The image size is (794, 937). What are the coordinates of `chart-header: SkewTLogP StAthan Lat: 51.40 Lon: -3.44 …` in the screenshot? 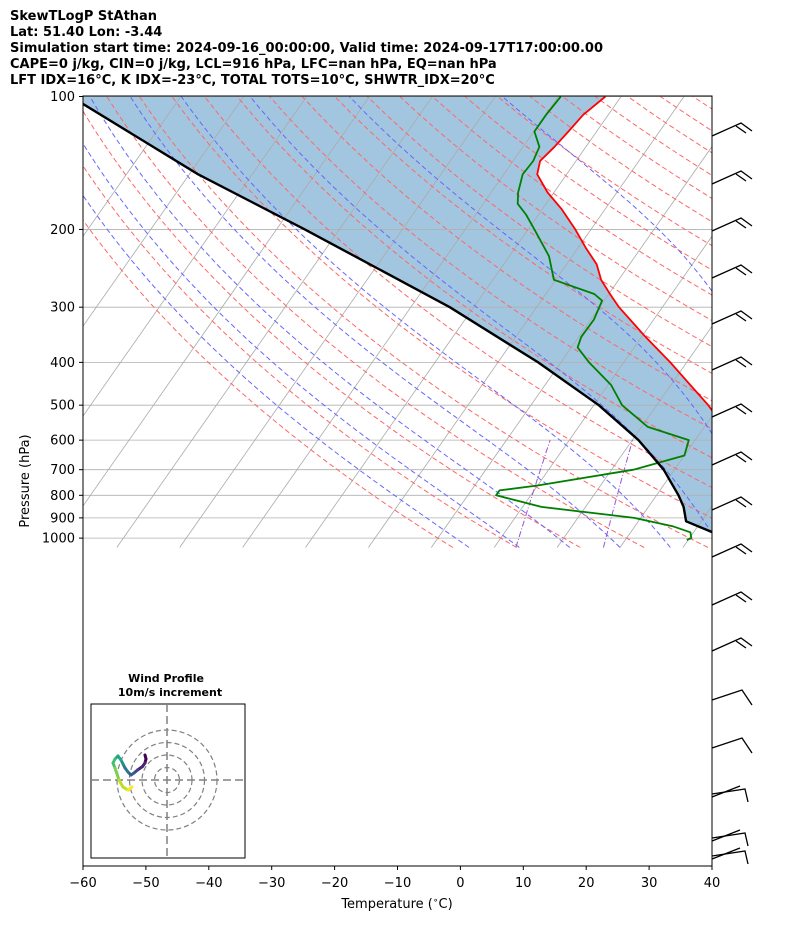 It's located at (306, 49).